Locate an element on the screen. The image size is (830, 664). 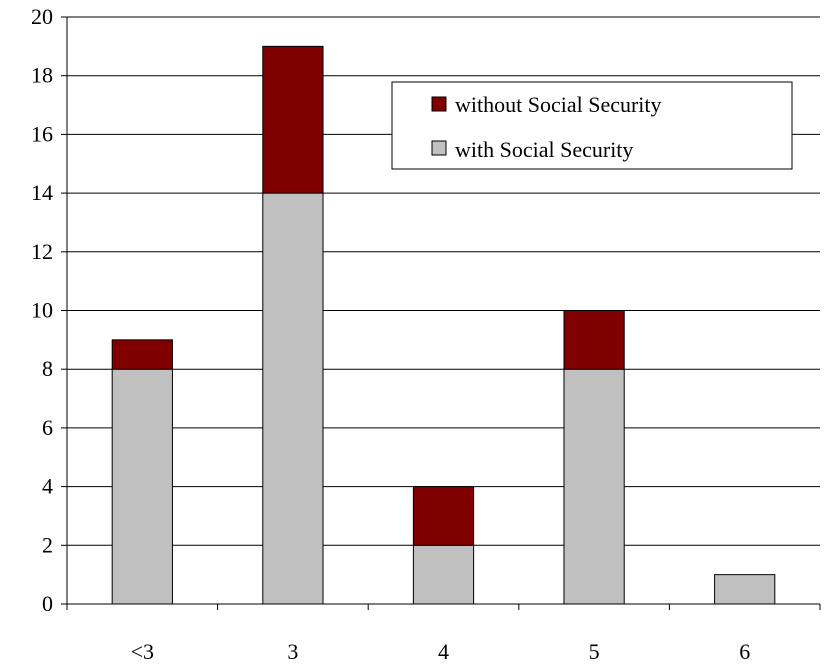
y-tick-label: 6 is located at coordinates (47, 427).